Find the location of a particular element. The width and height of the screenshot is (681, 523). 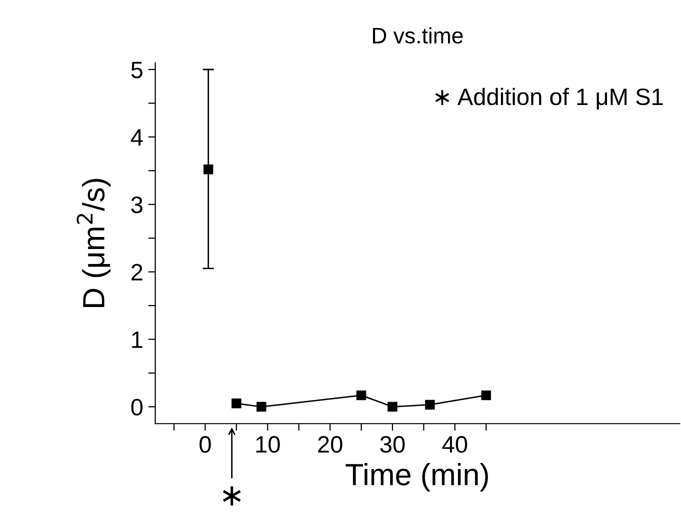

y-tick-label: 0 is located at coordinates (137, 407).